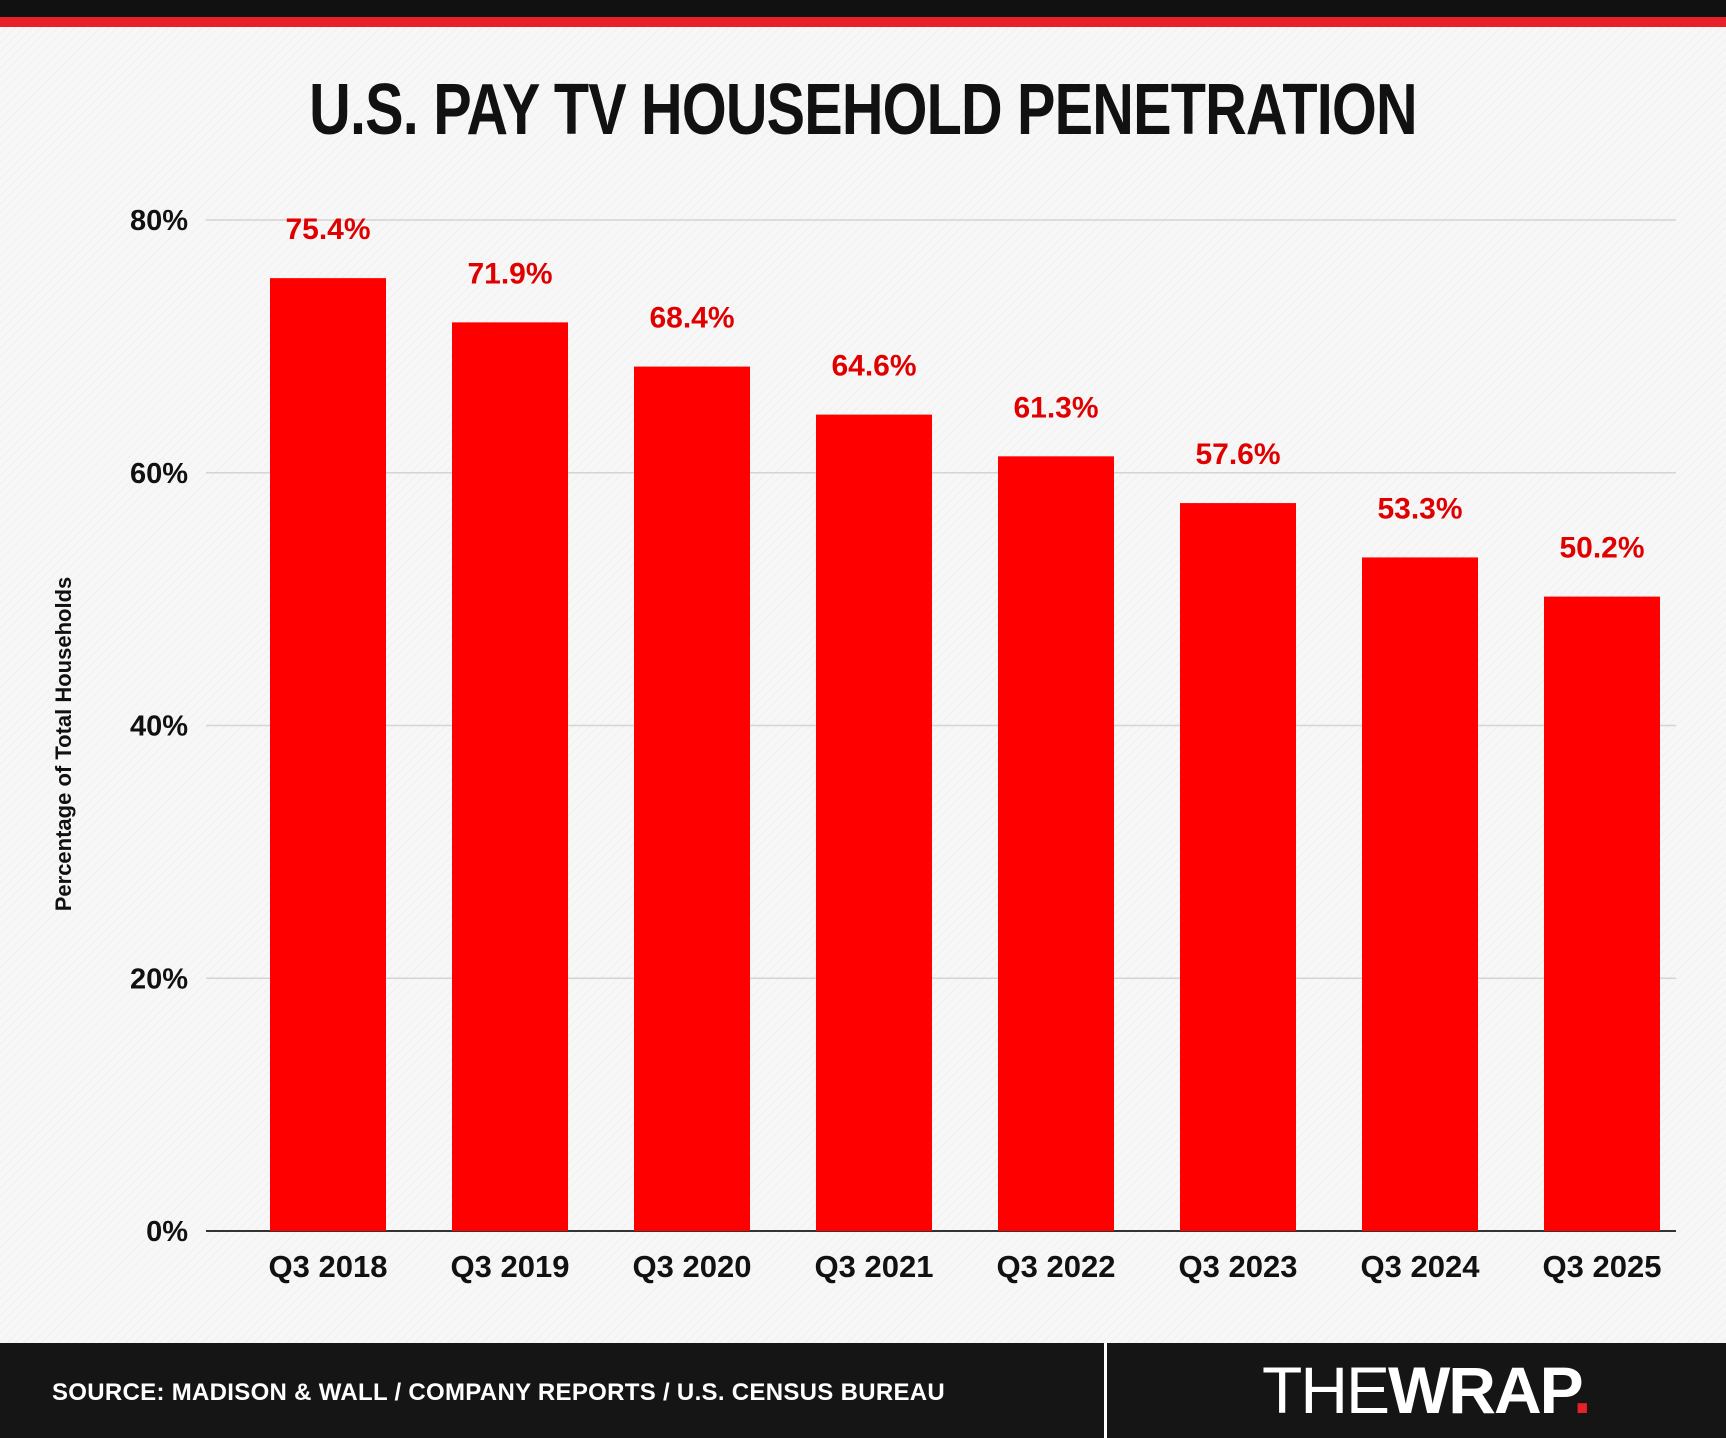 The width and height of the screenshot is (1726, 1438). What do you see at coordinates (1326, 1390) in the screenshot?
I see `logo-thin: THE` at bounding box center [1326, 1390].